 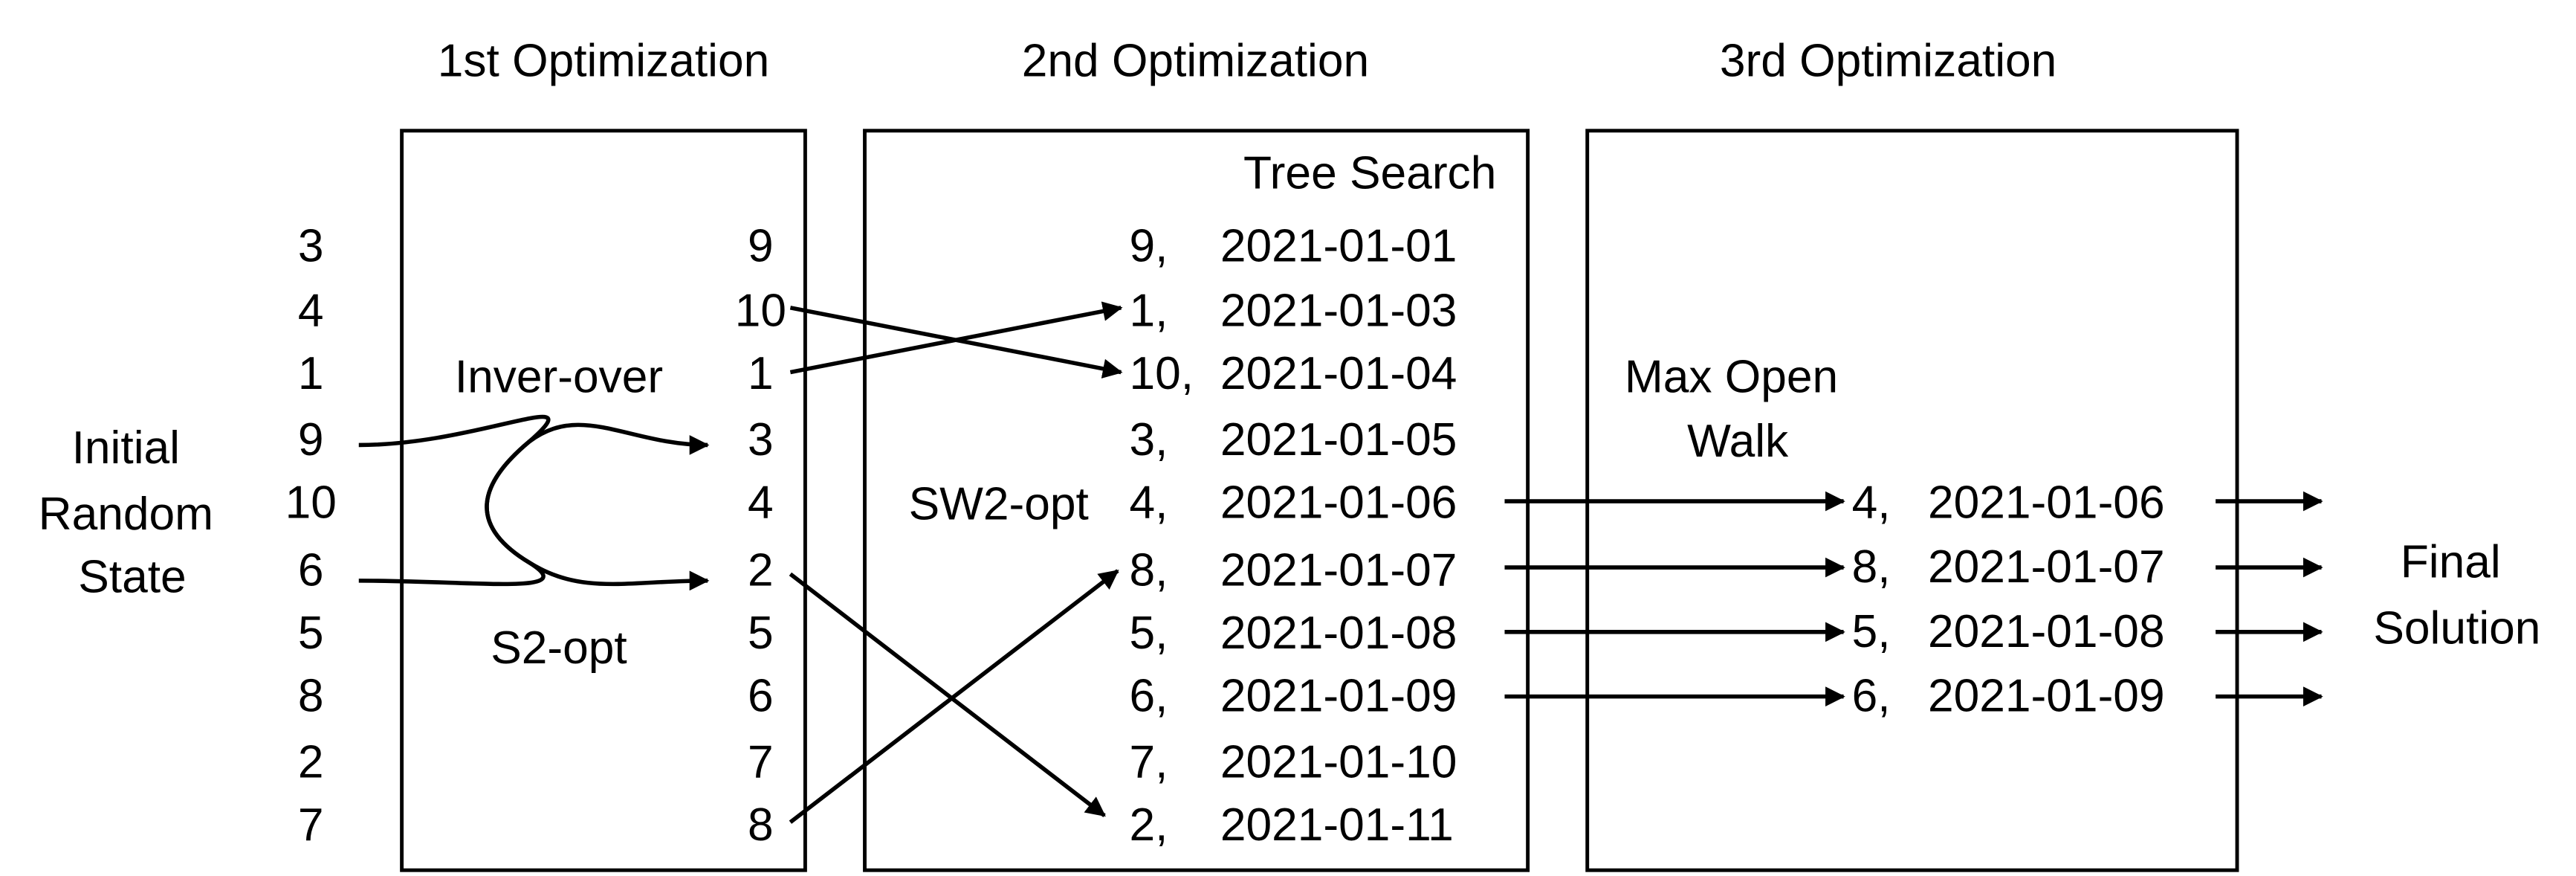 What do you see at coordinates (1338, 633) in the screenshot?
I see `stage2-date: 2021-01-08` at bounding box center [1338, 633].